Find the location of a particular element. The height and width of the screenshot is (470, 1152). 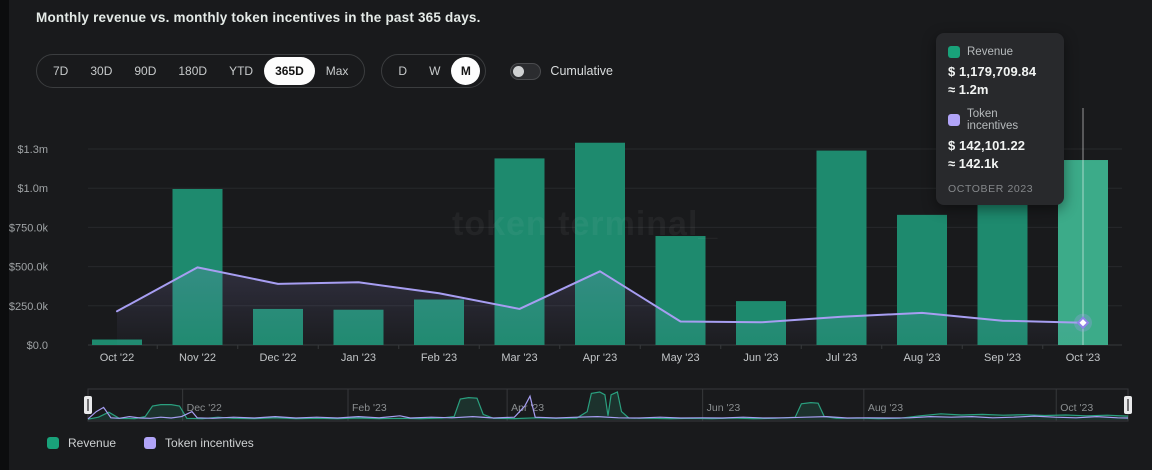

range-pill-group: 7D 30D 90D 180D YTD 365D Max is located at coordinates (201, 71).